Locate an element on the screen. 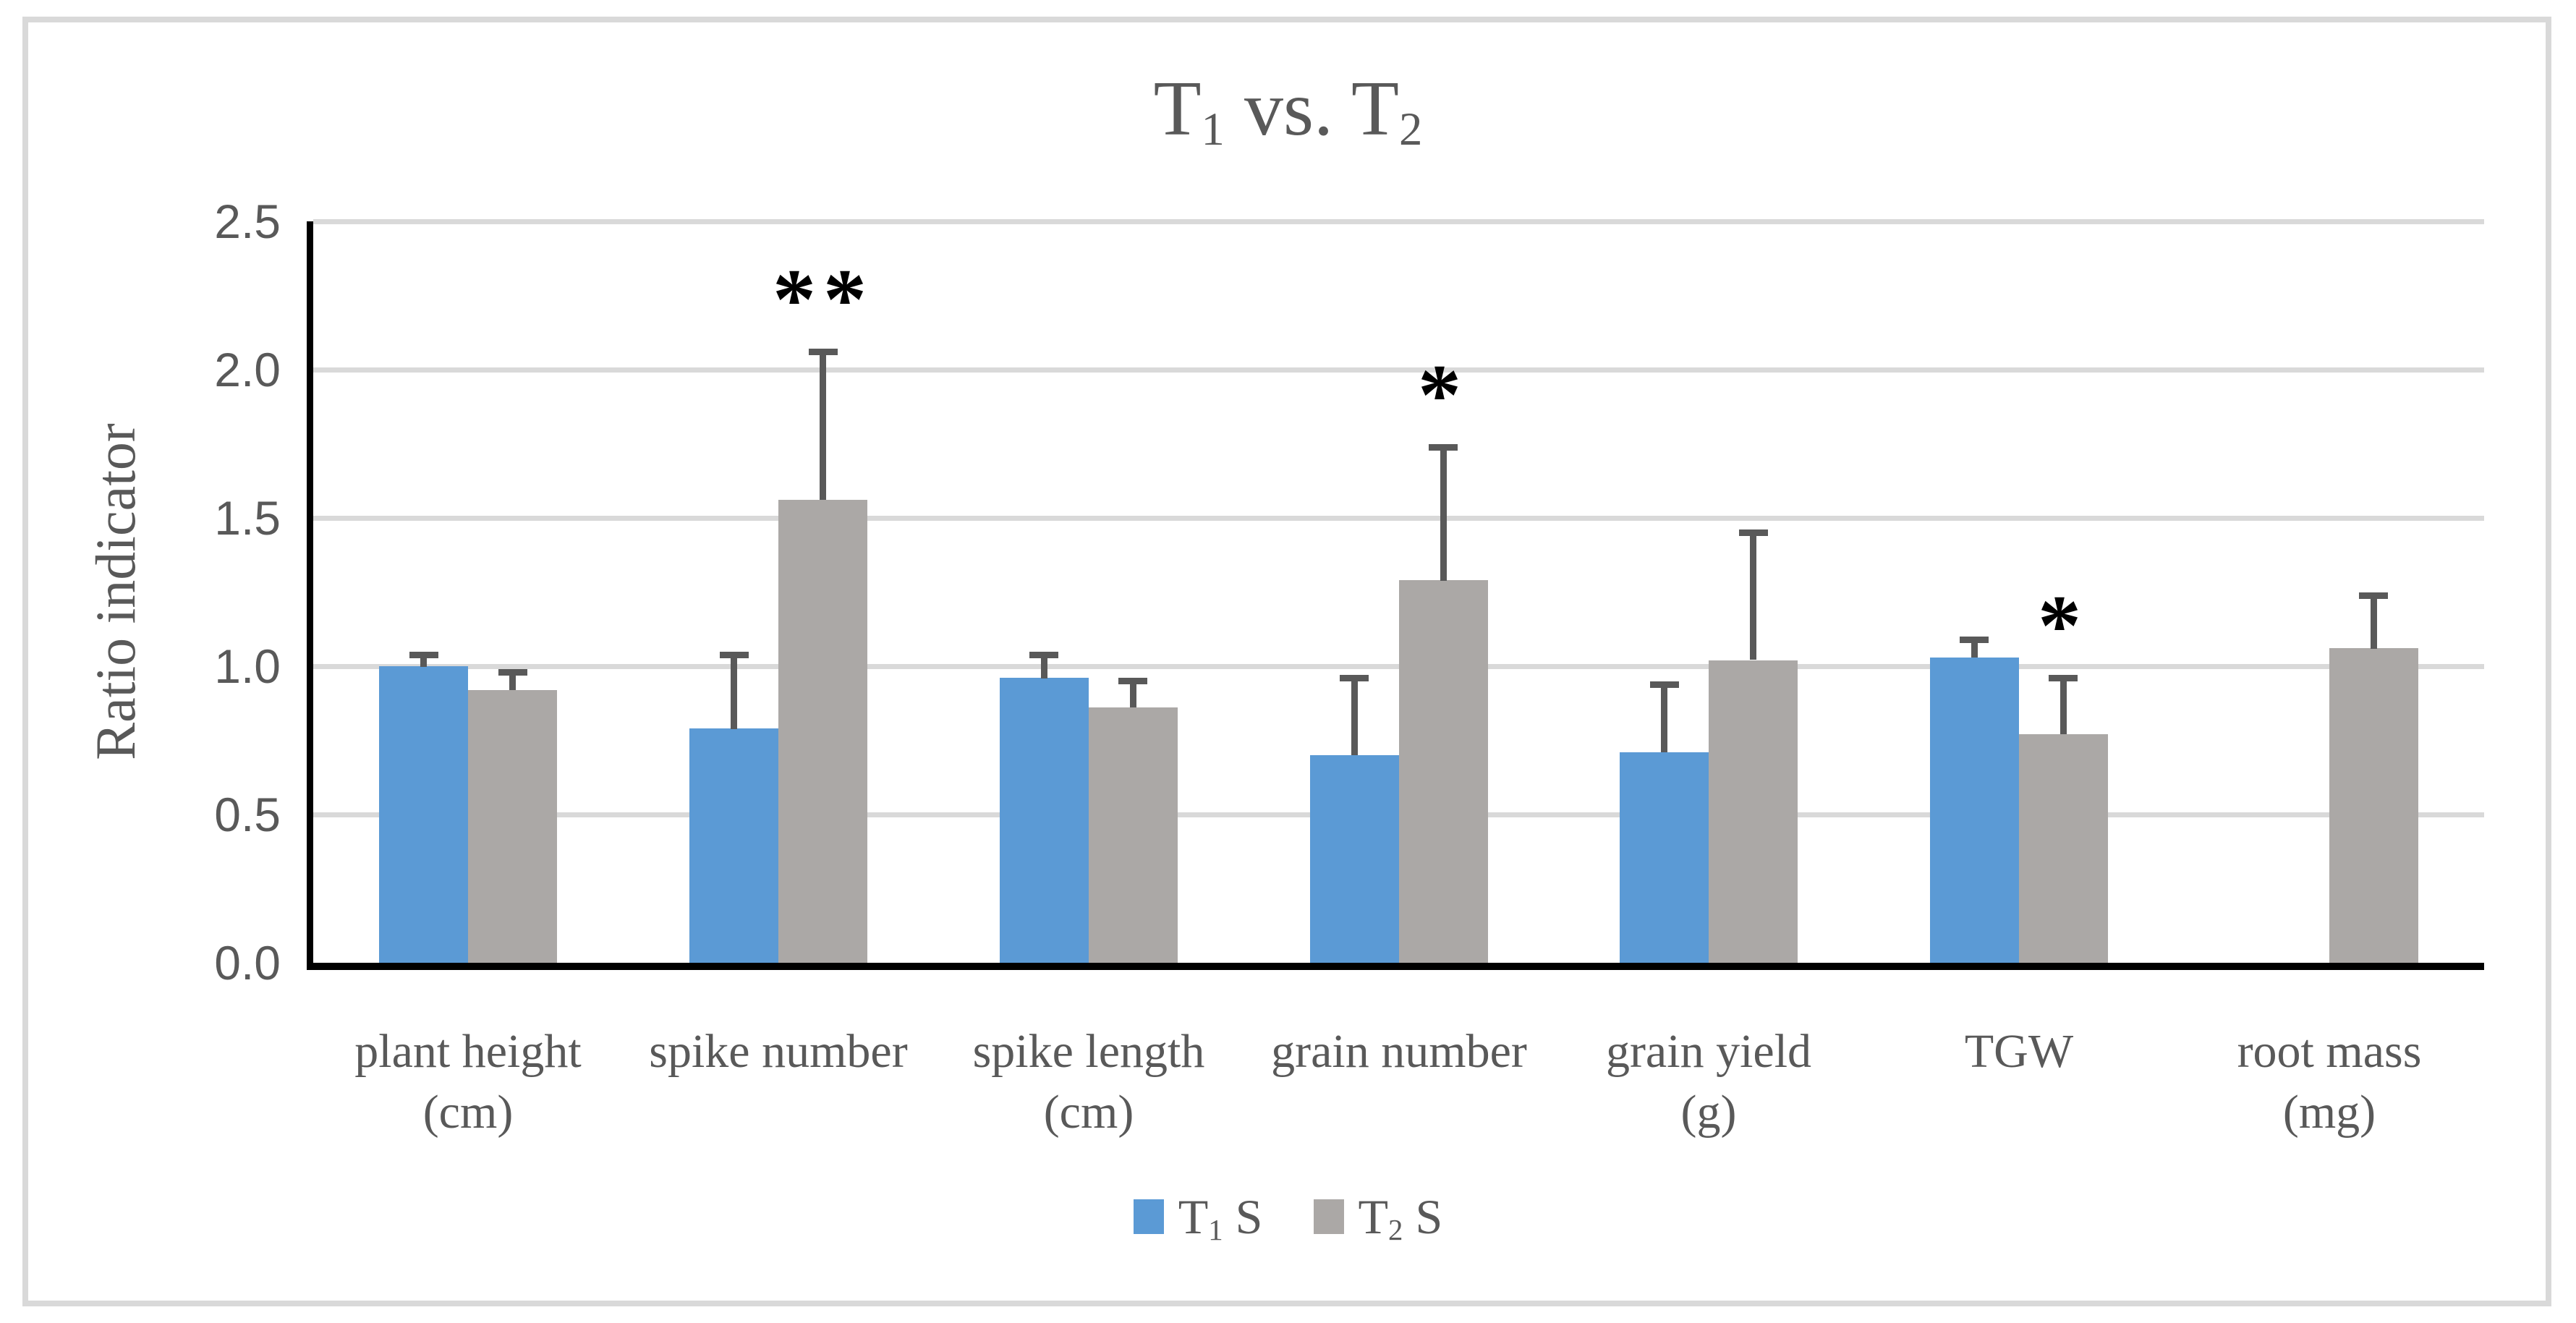  category-label: spike number is located at coordinates (778, 1051).